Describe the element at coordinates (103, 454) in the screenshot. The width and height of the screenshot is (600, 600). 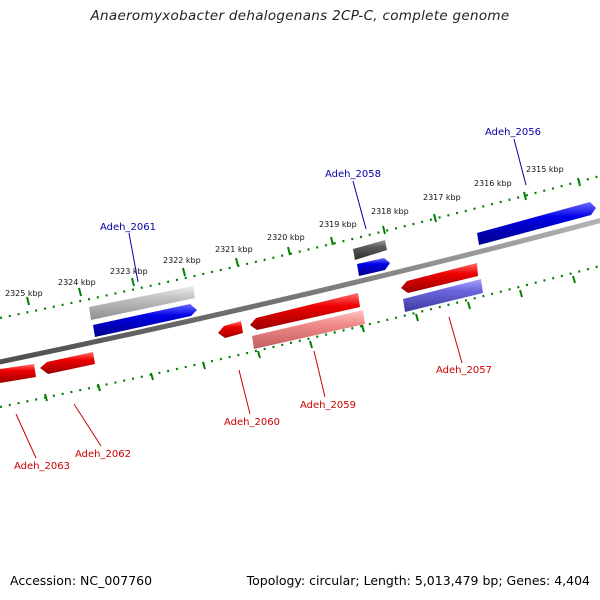
I see `gene-label: Adeh_2062` at that location.